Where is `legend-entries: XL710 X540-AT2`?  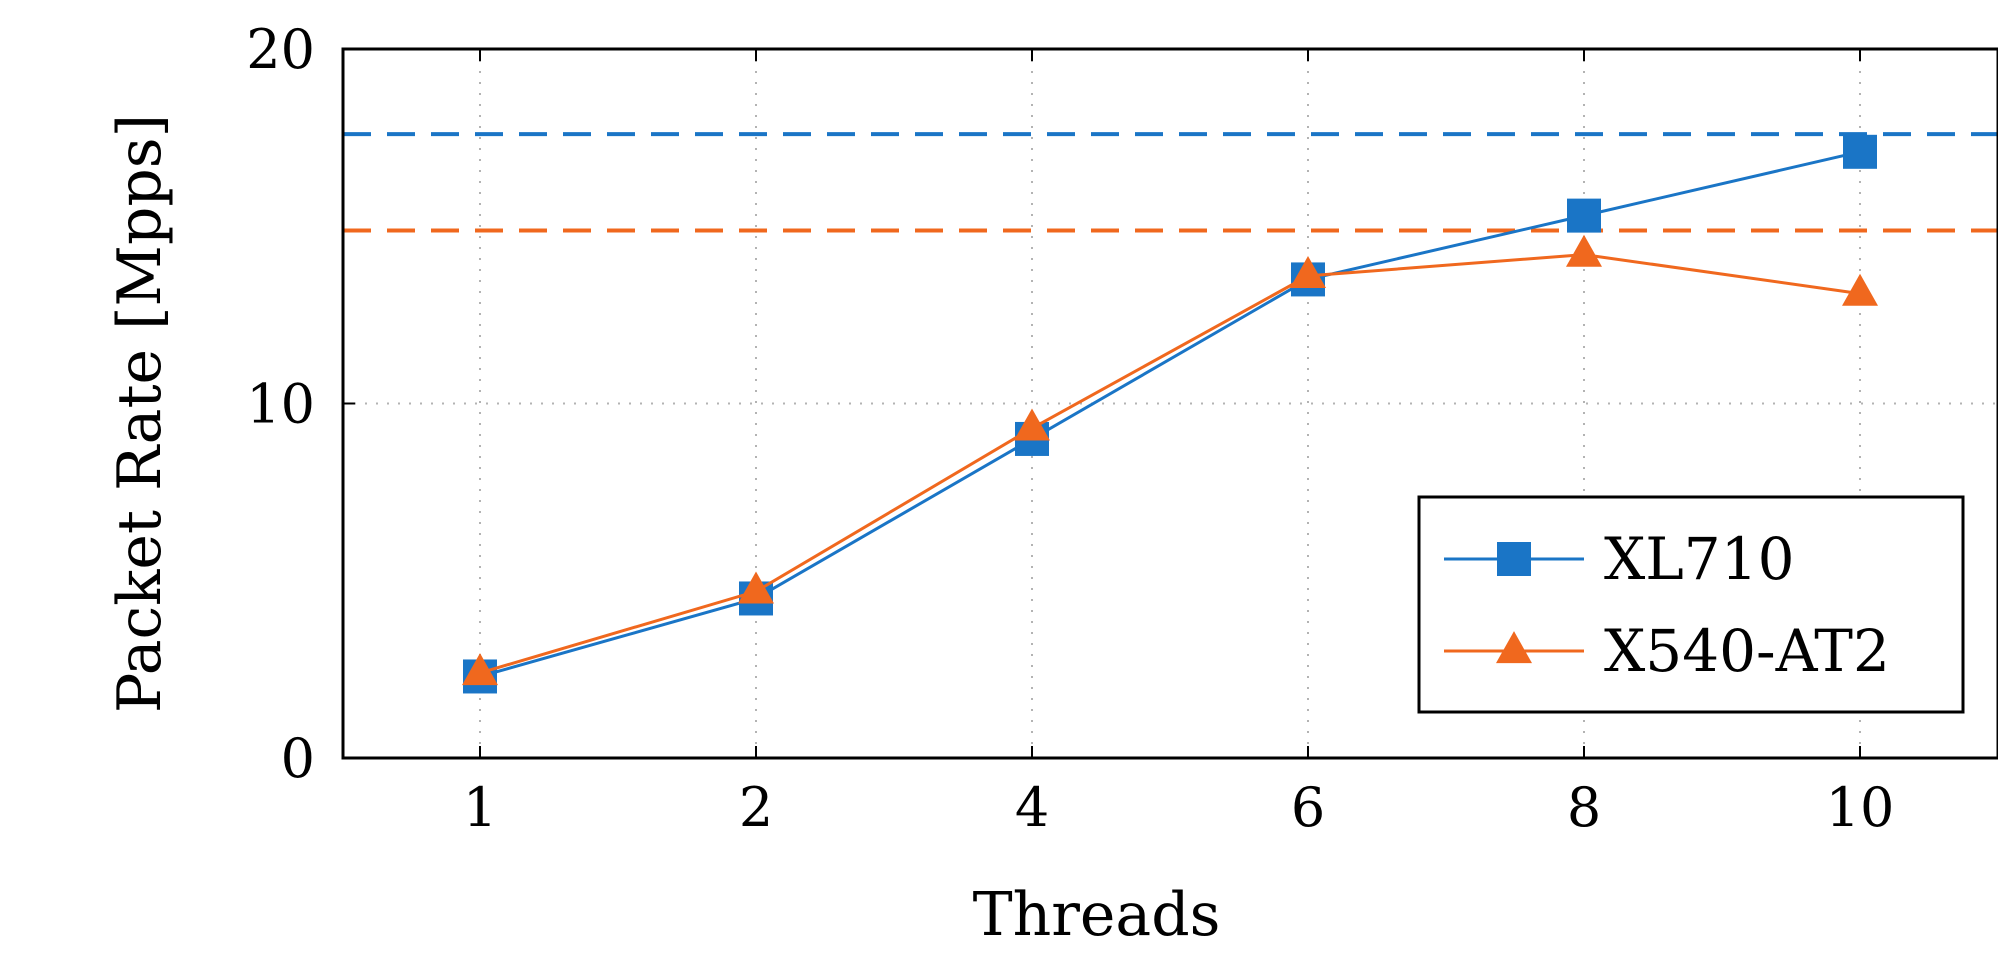 legend-entries: XL710 X540-AT2 is located at coordinates (1667, 605).